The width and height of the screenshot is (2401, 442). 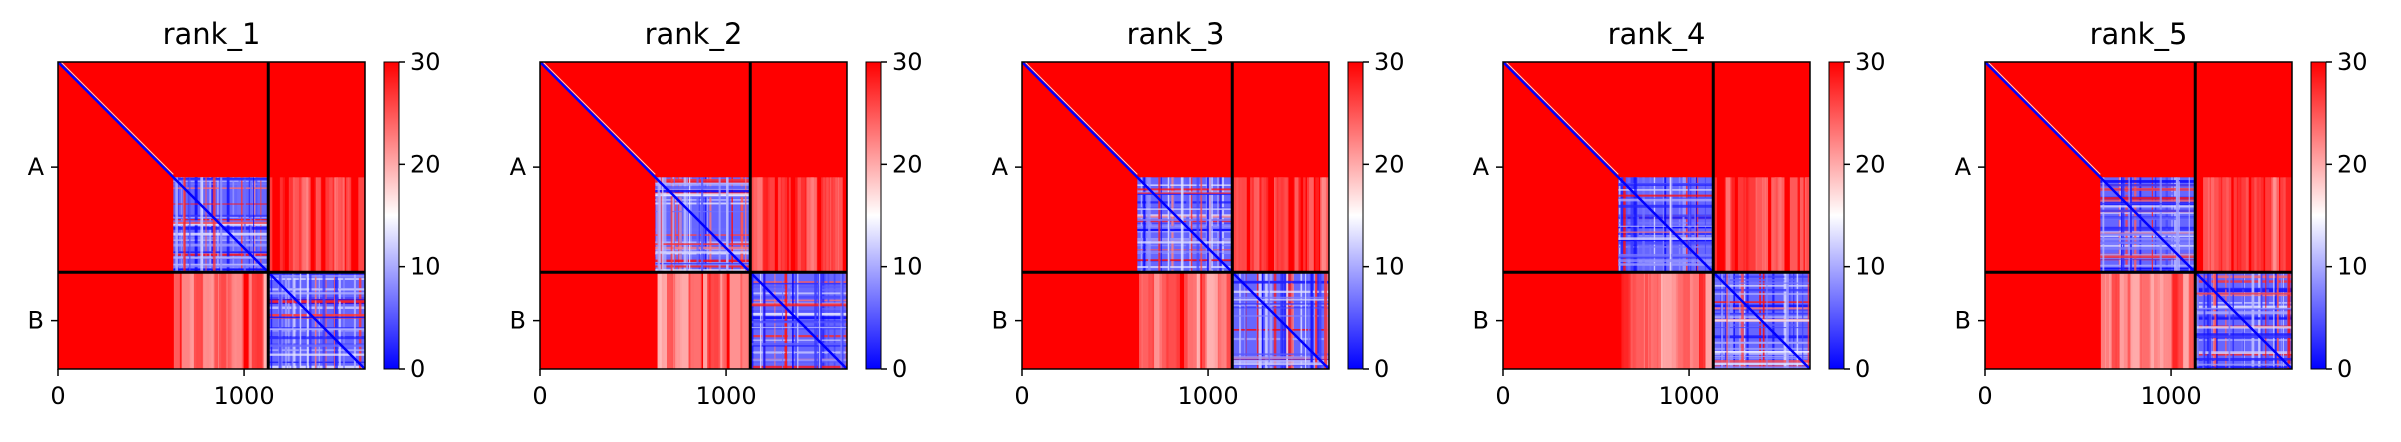 I want to click on panel-title: rank_3, so click(x=1176, y=34).